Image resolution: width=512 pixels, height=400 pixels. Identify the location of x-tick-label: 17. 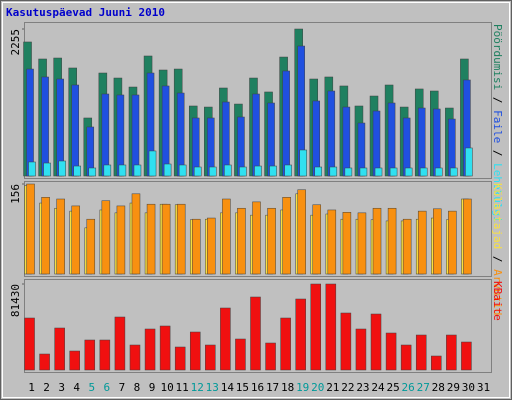
(272, 387).